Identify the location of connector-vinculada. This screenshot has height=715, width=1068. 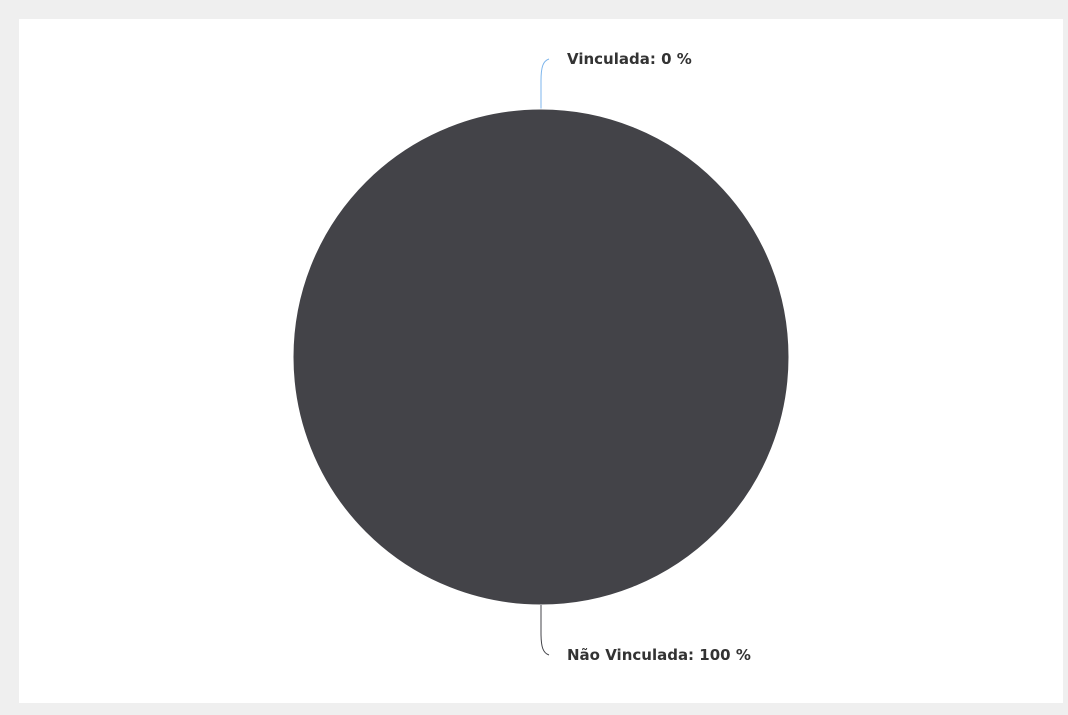
(545, 84).